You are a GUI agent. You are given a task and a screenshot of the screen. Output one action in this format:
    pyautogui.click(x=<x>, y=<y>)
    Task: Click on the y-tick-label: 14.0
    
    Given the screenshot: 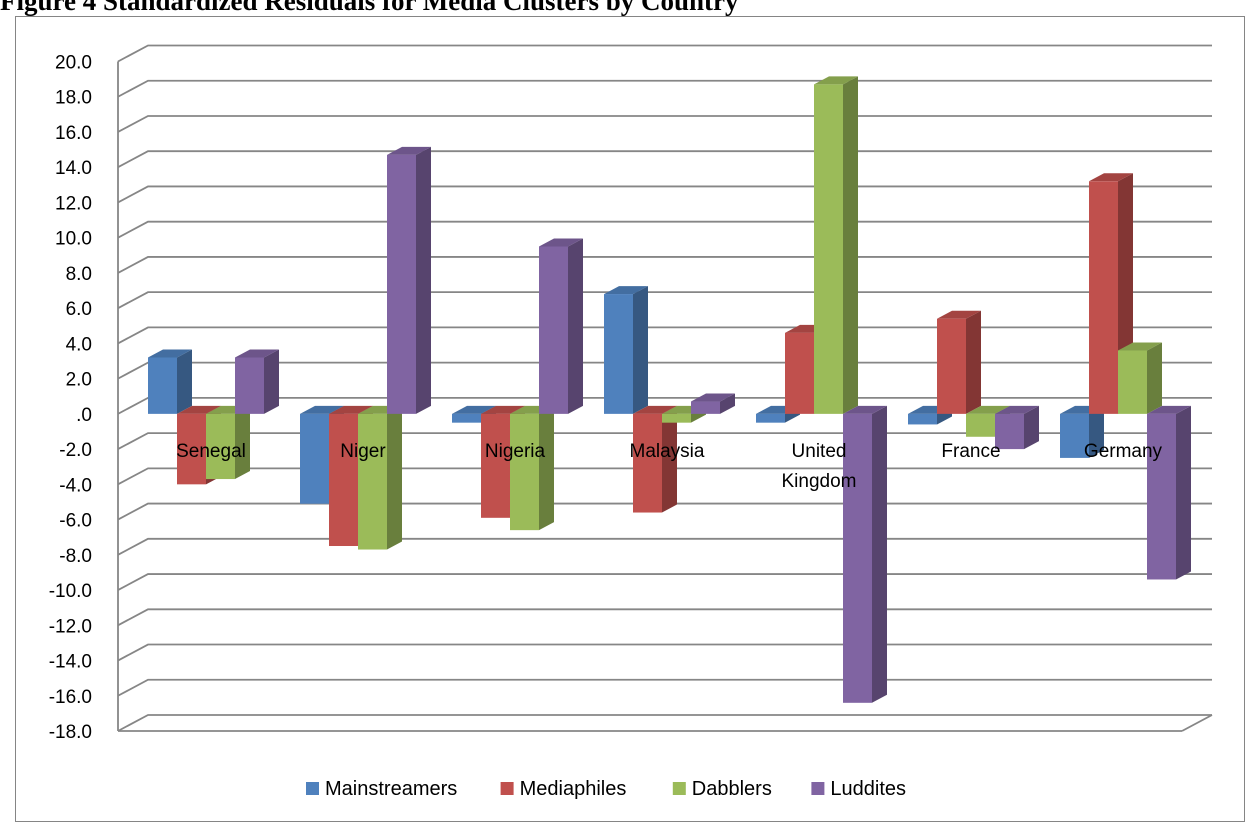 What is the action you would take?
    pyautogui.click(x=73, y=168)
    